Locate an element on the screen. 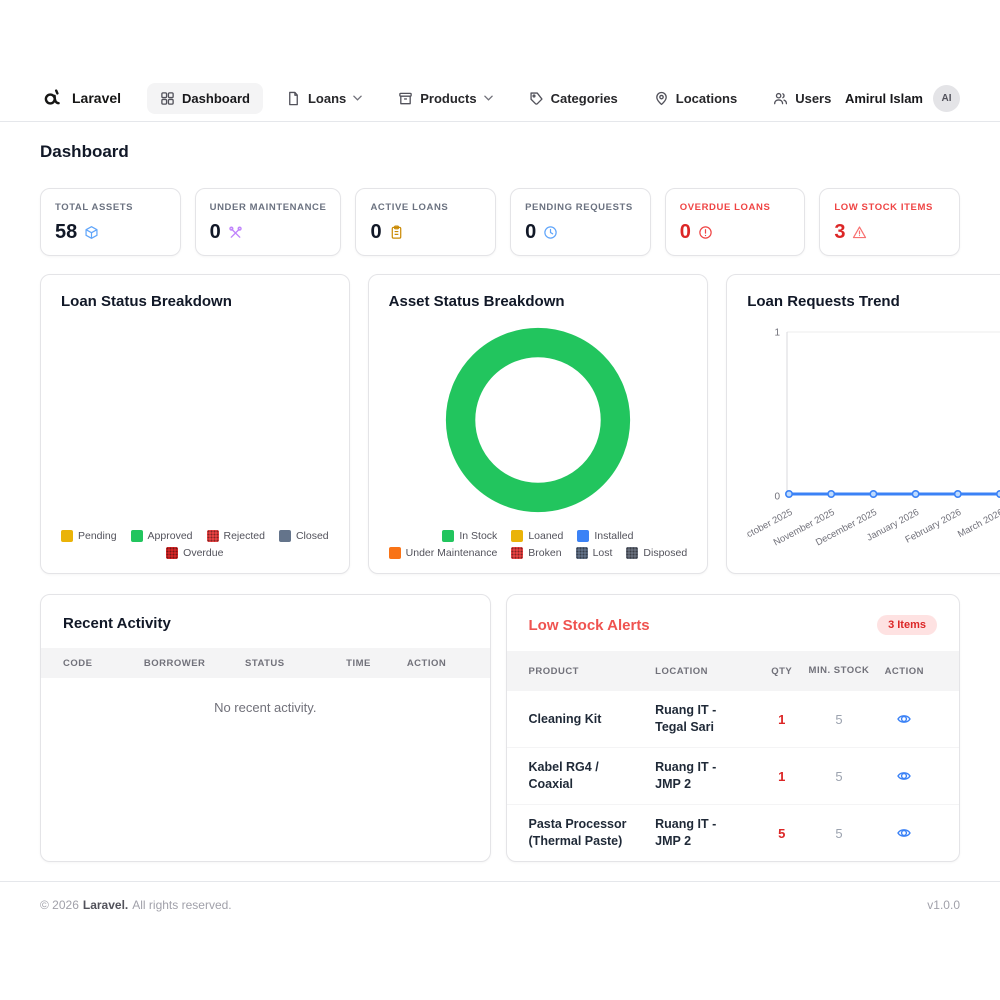  legend-item: Overdue is located at coordinates (194, 553).